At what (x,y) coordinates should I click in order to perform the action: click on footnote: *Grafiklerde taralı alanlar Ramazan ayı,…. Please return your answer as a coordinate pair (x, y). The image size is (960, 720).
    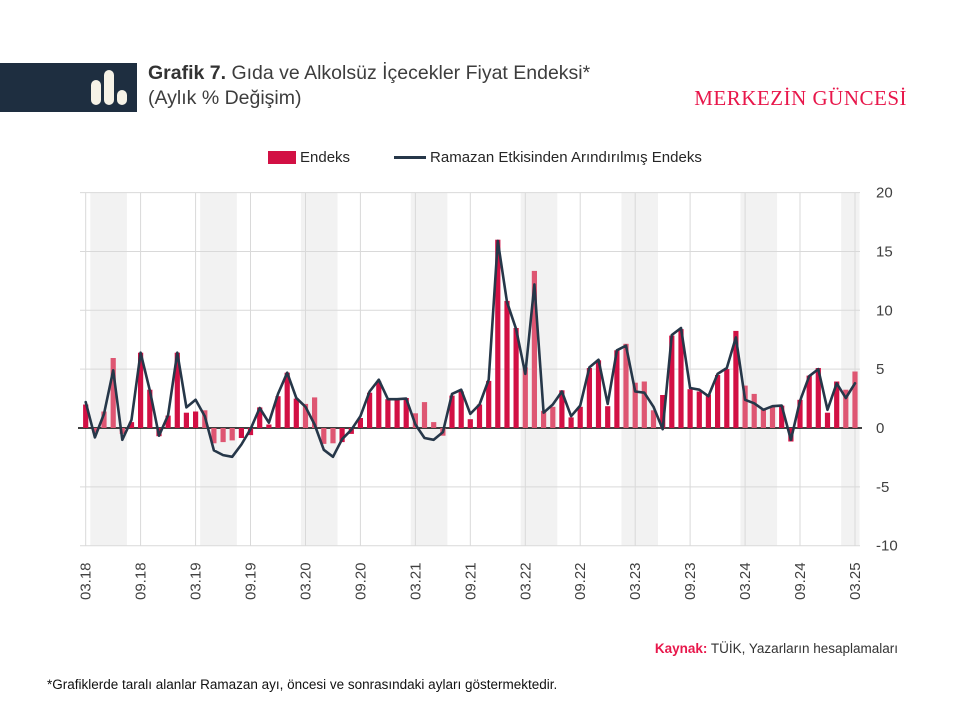
    Looking at the image, I should click on (302, 684).